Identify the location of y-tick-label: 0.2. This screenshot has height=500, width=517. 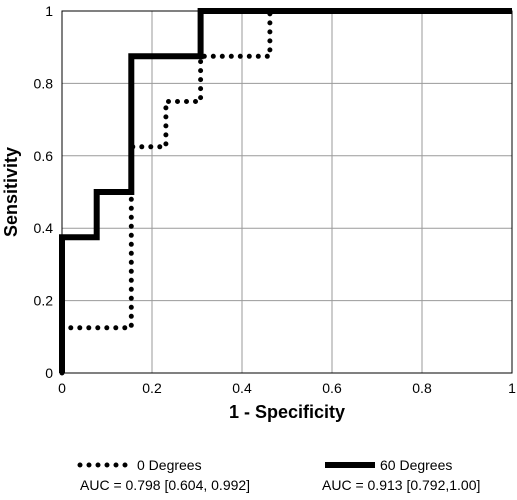
(44, 301).